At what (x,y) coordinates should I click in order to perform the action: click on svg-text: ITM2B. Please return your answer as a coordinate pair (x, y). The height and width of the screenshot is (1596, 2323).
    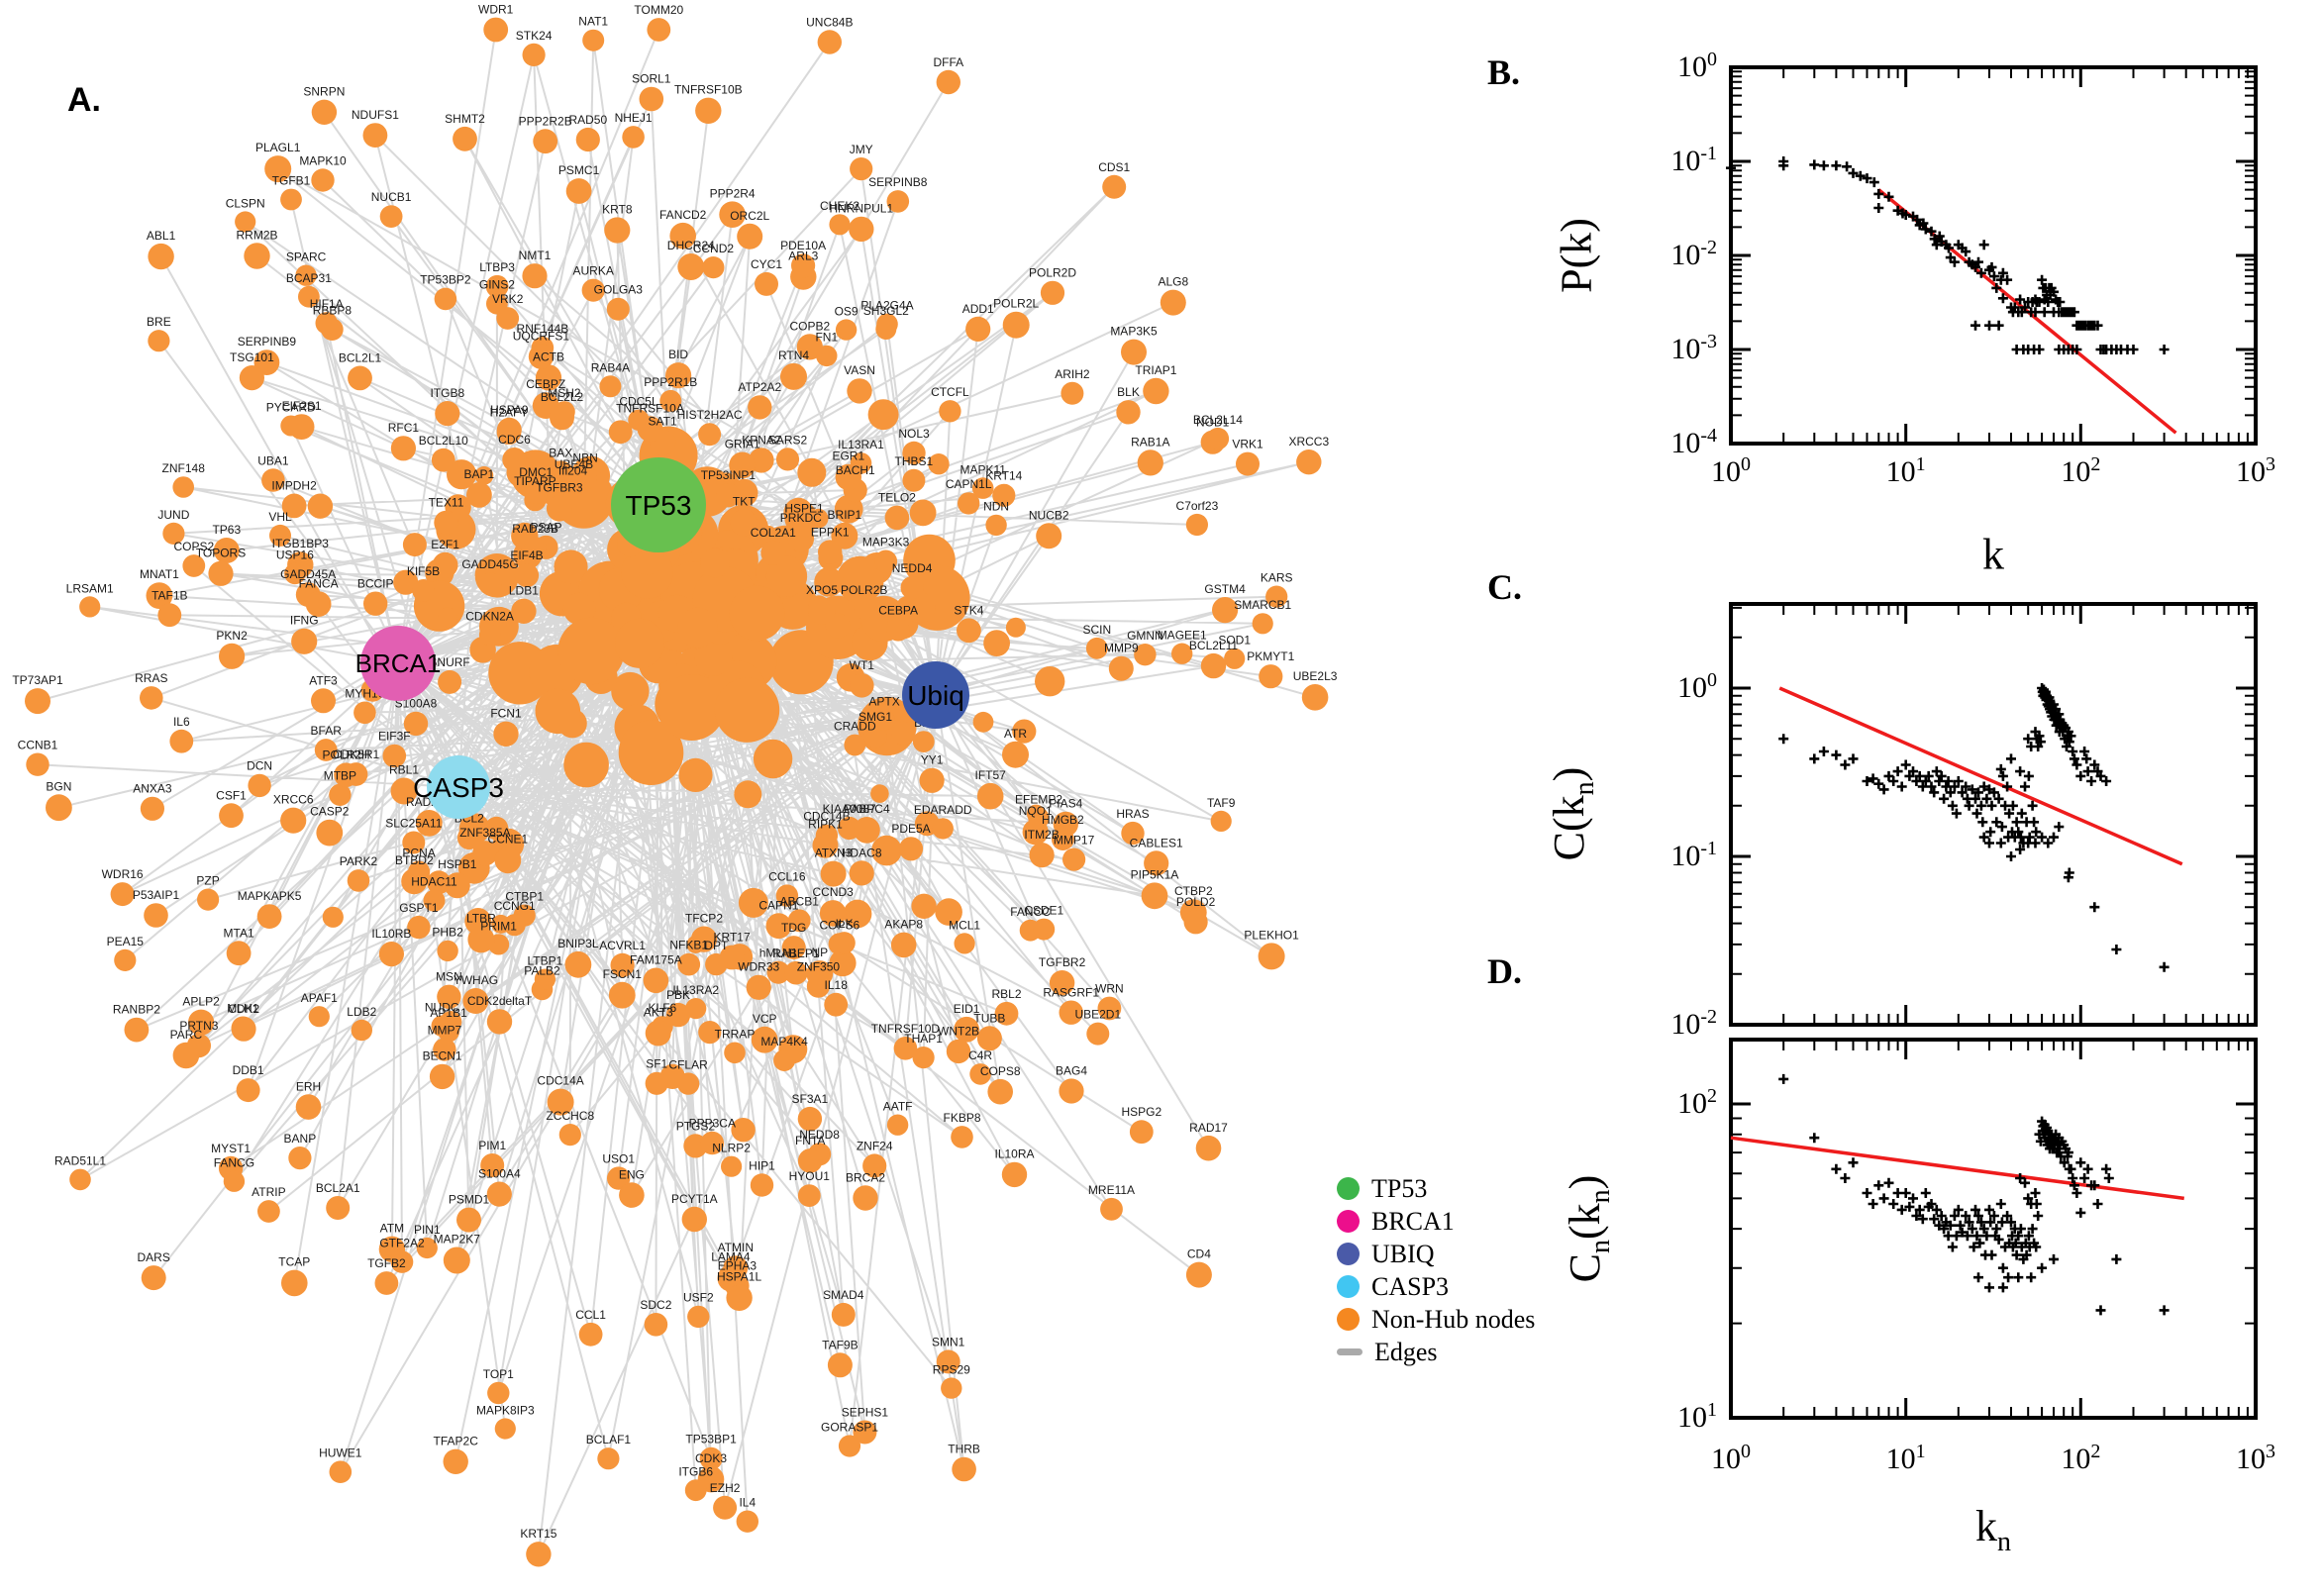
    Looking at the image, I should click on (1041, 835).